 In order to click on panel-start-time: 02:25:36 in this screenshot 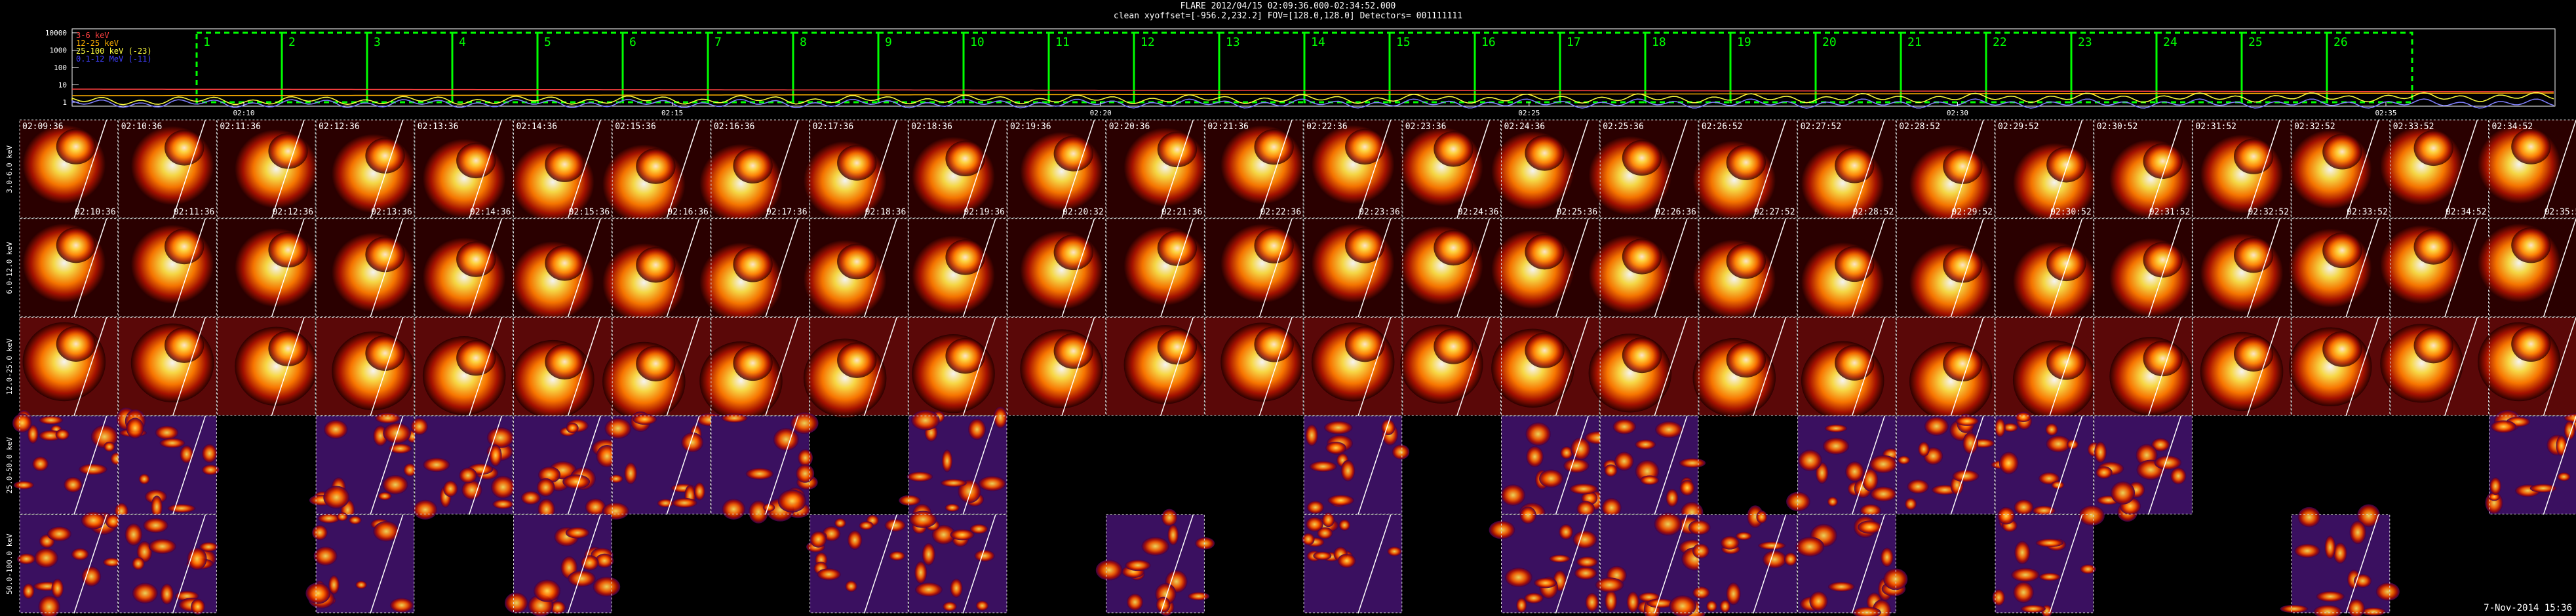, I will do `click(1623, 127)`.